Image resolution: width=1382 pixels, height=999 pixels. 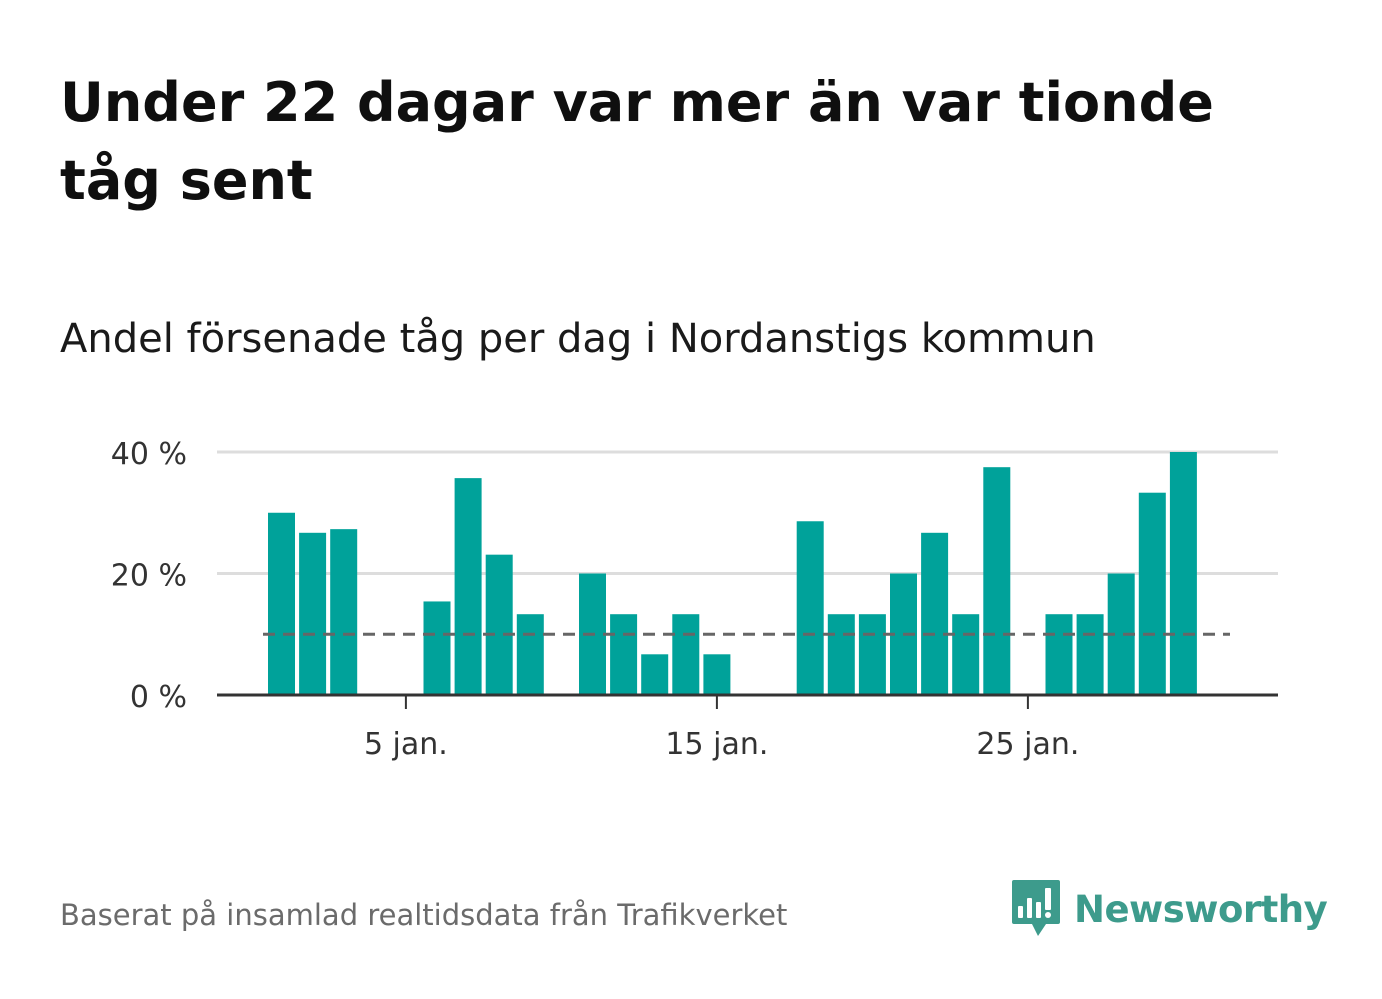 I want to click on x-tick-label: 25 jan., so click(x=1027, y=744).